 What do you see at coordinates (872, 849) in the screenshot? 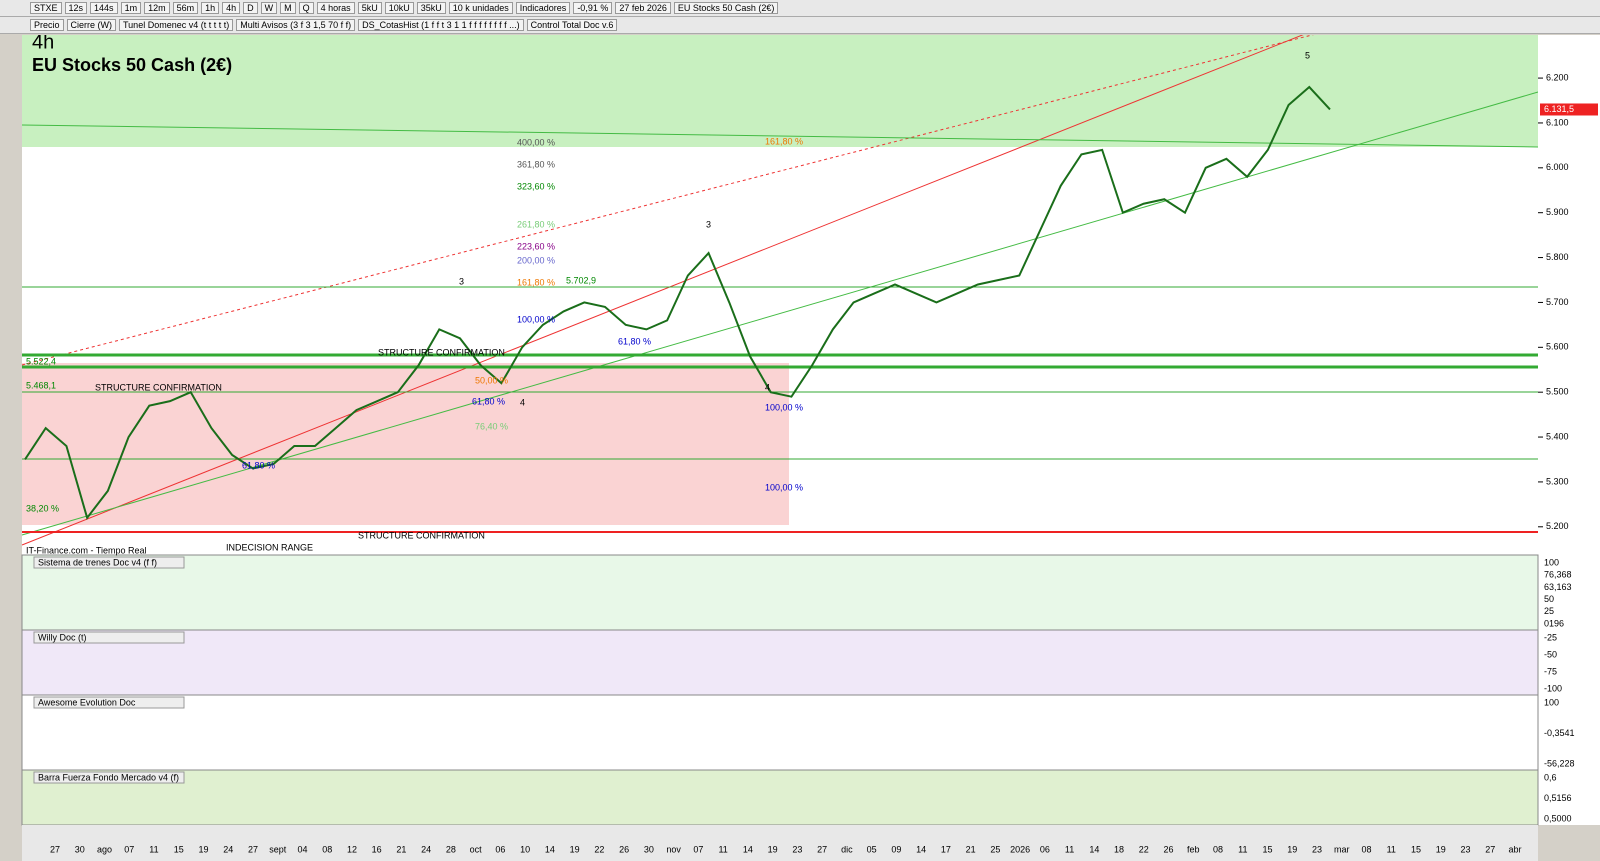
I see `x-tick-label: 05` at bounding box center [872, 849].